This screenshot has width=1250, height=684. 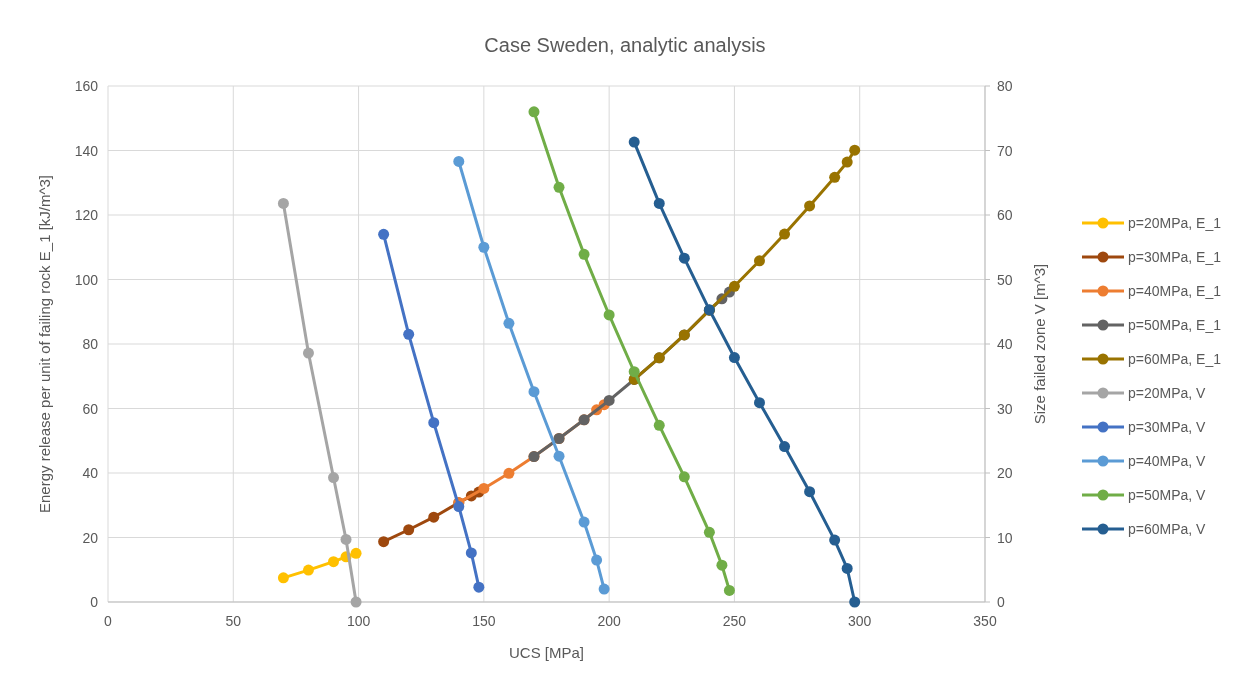 What do you see at coordinates (1001, 602) in the screenshot?
I see `y2-tick-label: 0` at bounding box center [1001, 602].